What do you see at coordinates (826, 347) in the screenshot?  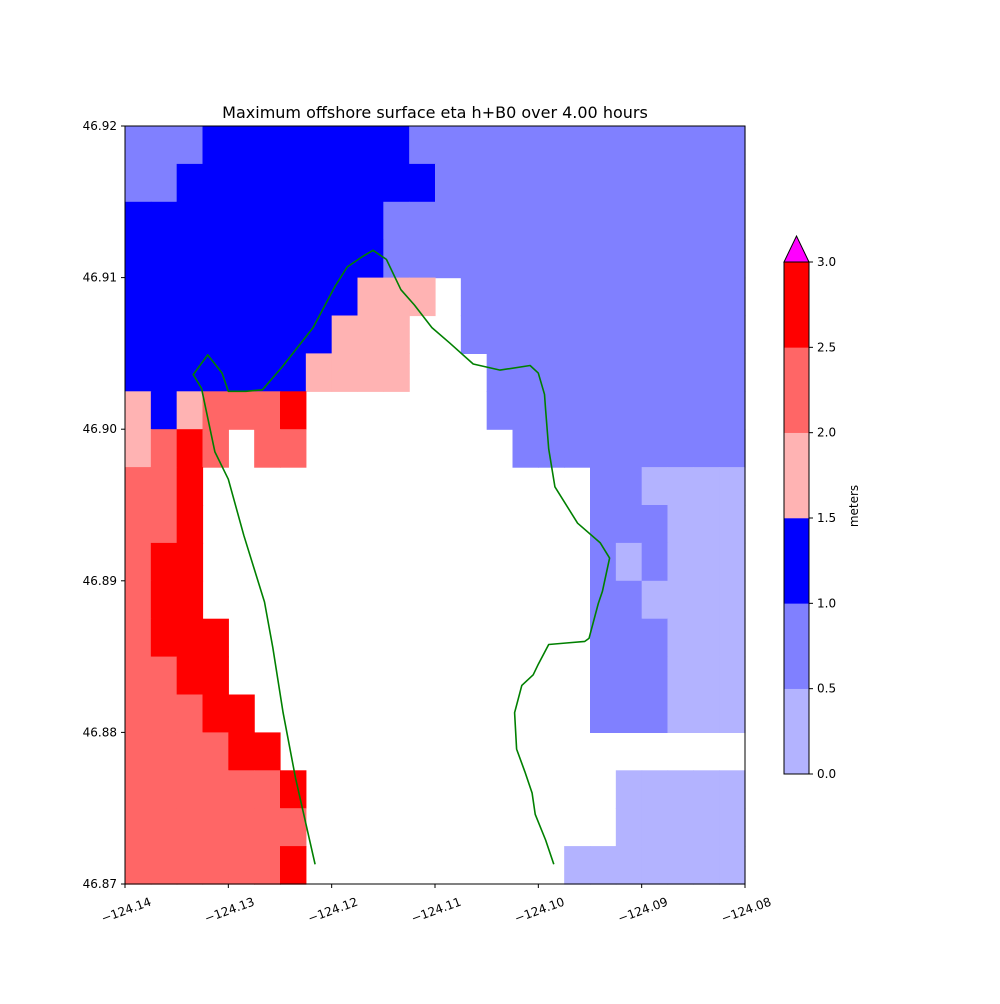 I see `colorbar-tick-label: 2.5` at bounding box center [826, 347].